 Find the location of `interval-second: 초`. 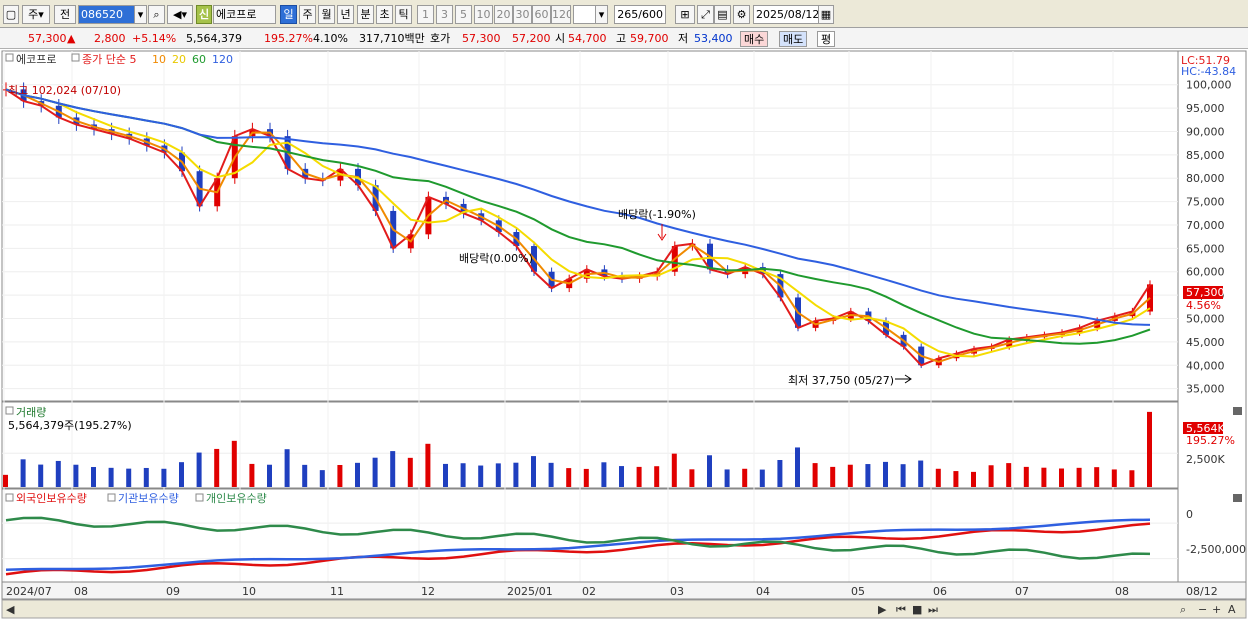

interval-second: 초 is located at coordinates (384, 14).